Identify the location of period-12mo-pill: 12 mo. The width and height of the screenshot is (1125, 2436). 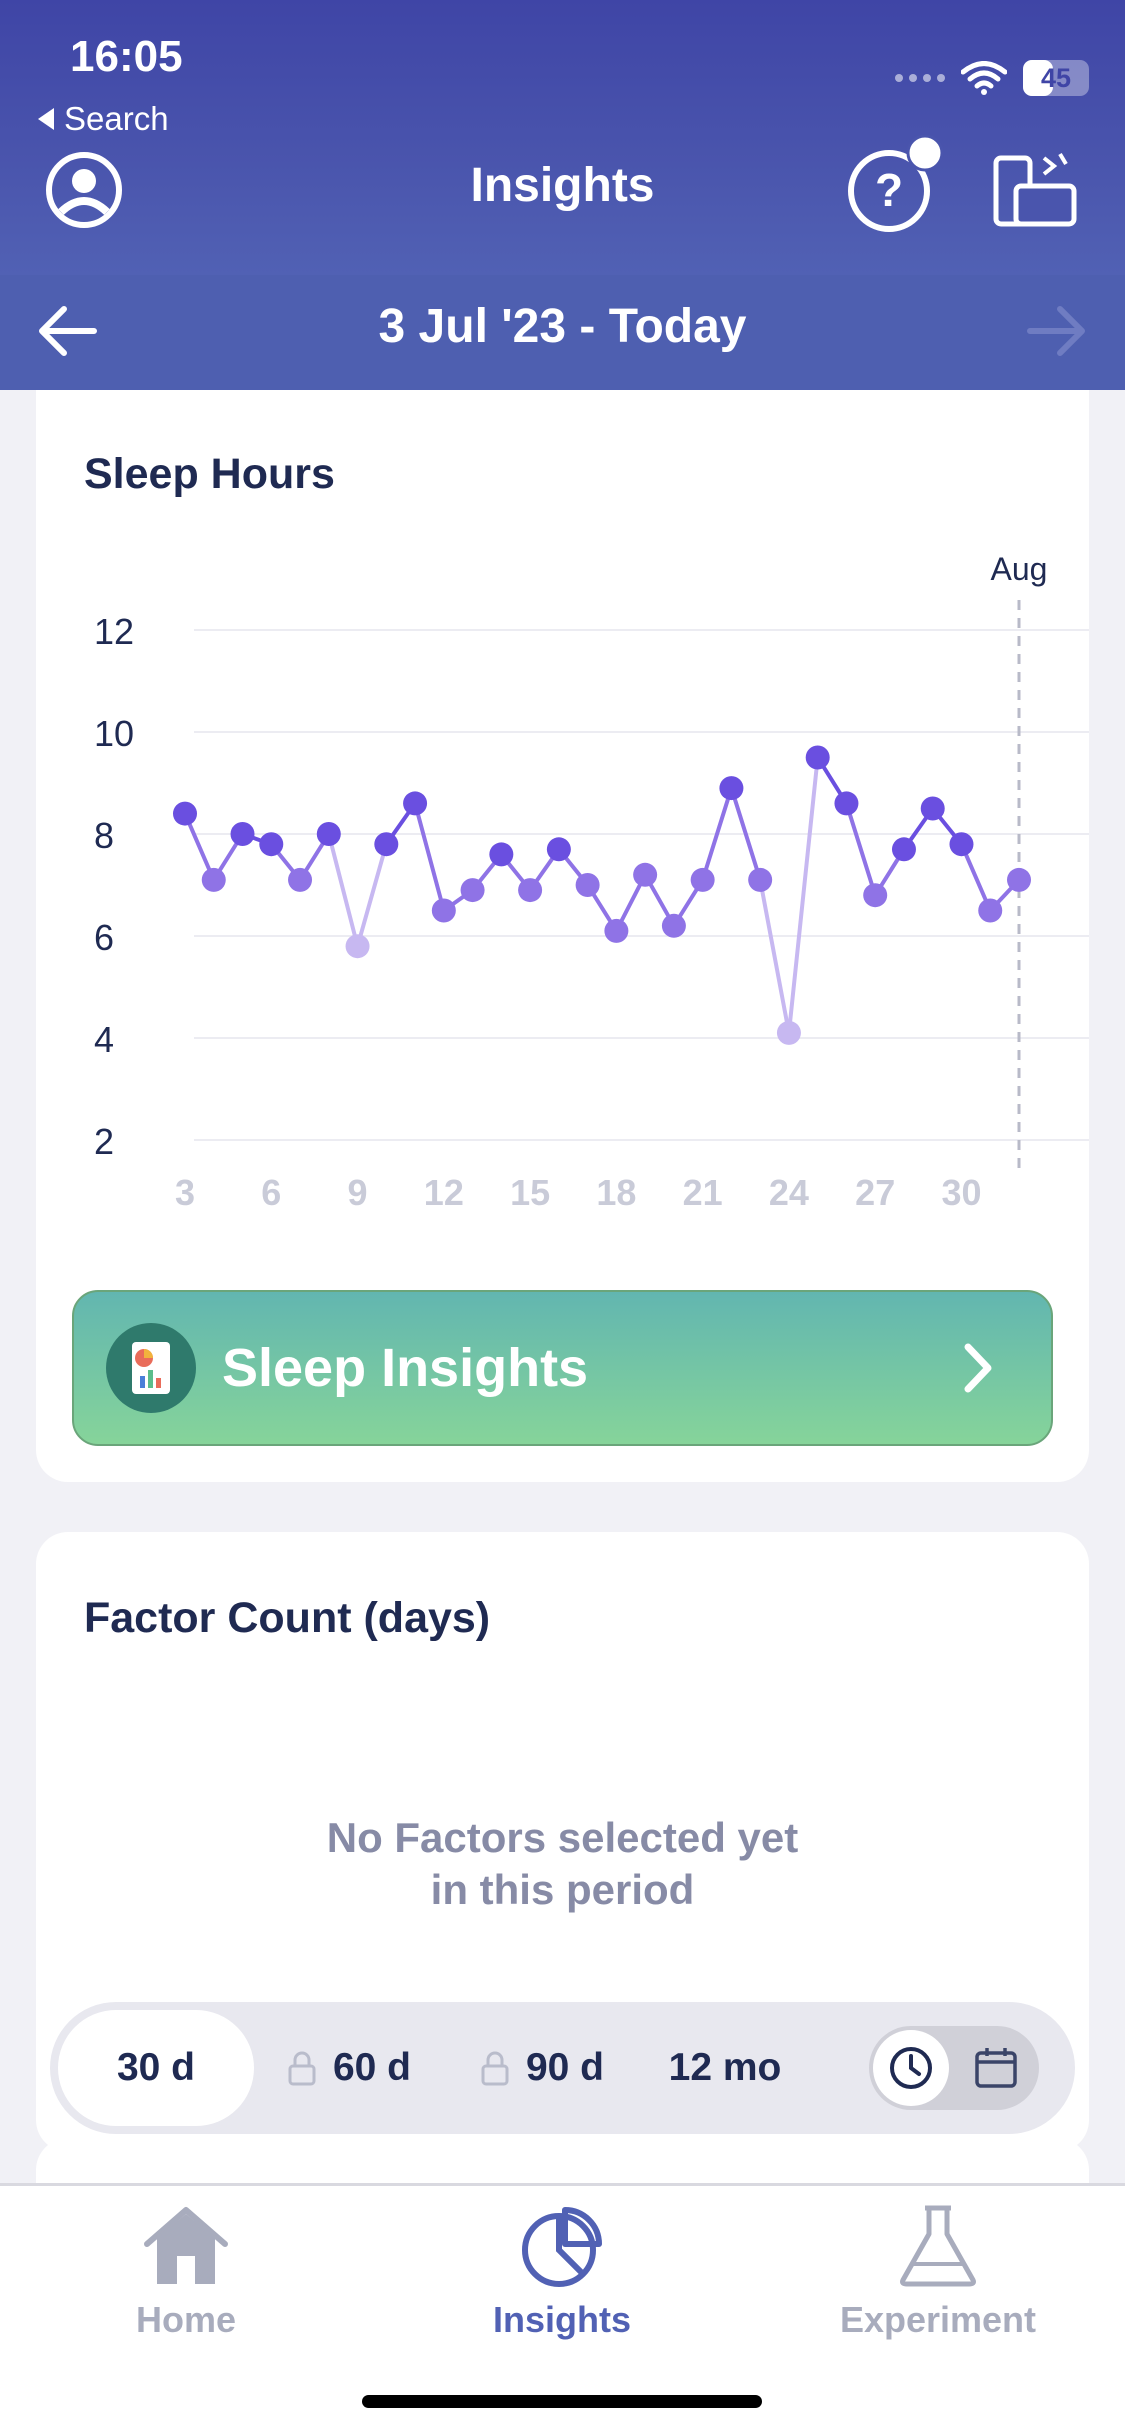
(725, 2068).